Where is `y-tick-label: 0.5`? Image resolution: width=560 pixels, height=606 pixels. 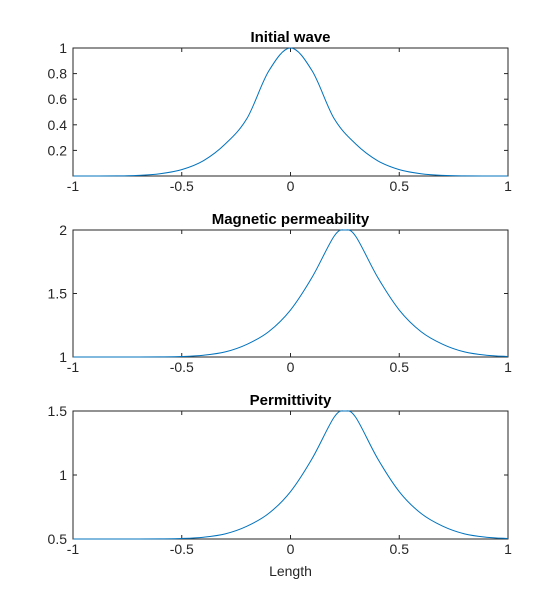 y-tick-label: 0.5 is located at coordinates (58, 539).